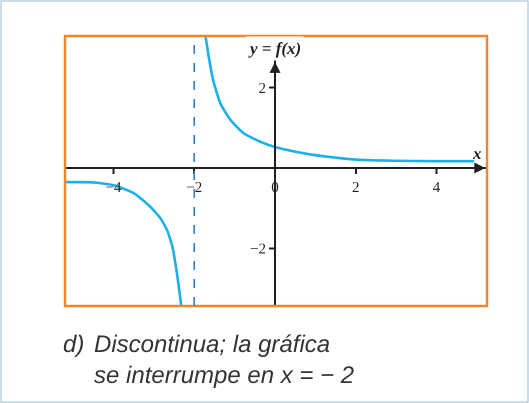 The height and width of the screenshot is (403, 529). What do you see at coordinates (194, 188) in the screenshot?
I see `x-tick-label: −2` at bounding box center [194, 188].